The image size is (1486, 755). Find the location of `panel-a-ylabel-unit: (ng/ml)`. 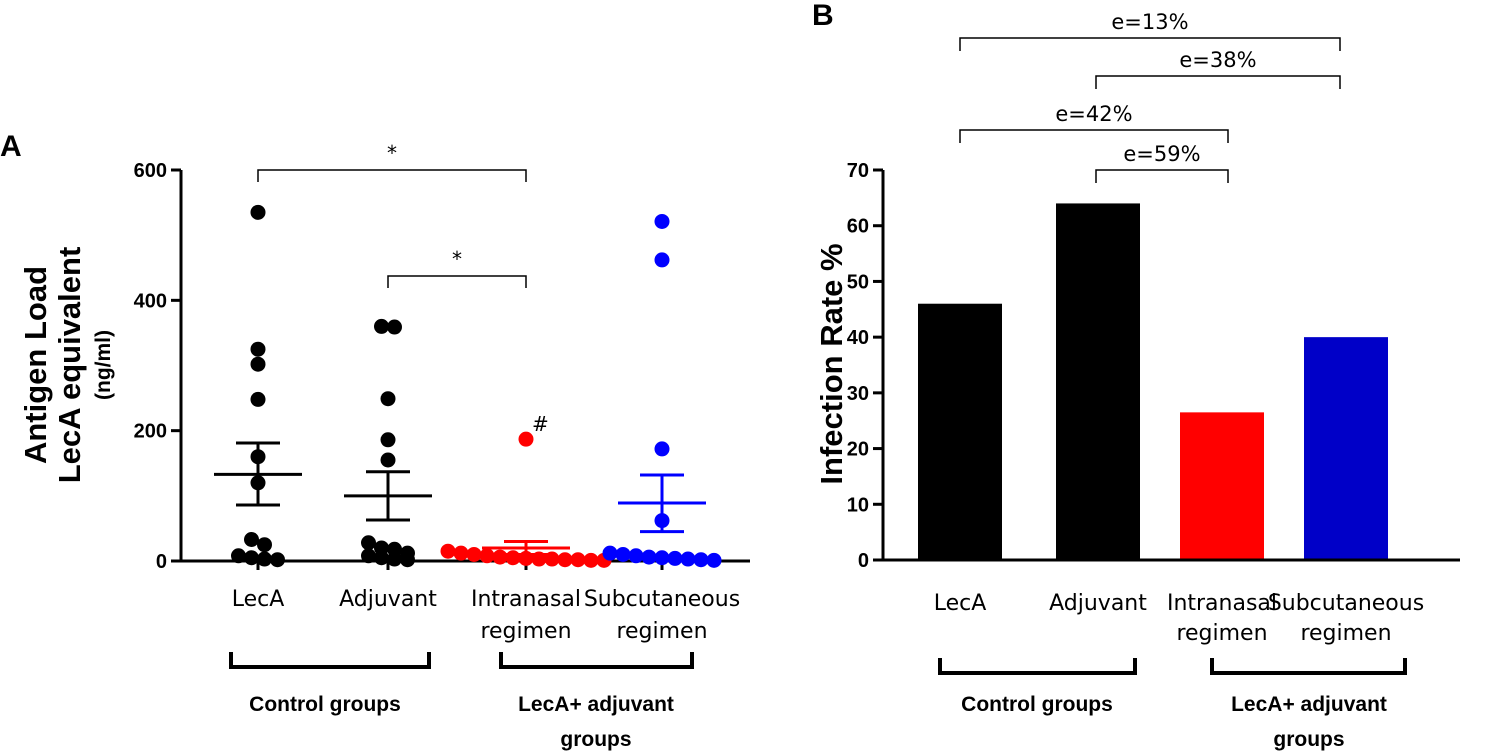

panel-a-ylabel-unit: (ng/ml) is located at coordinates (103, 365).